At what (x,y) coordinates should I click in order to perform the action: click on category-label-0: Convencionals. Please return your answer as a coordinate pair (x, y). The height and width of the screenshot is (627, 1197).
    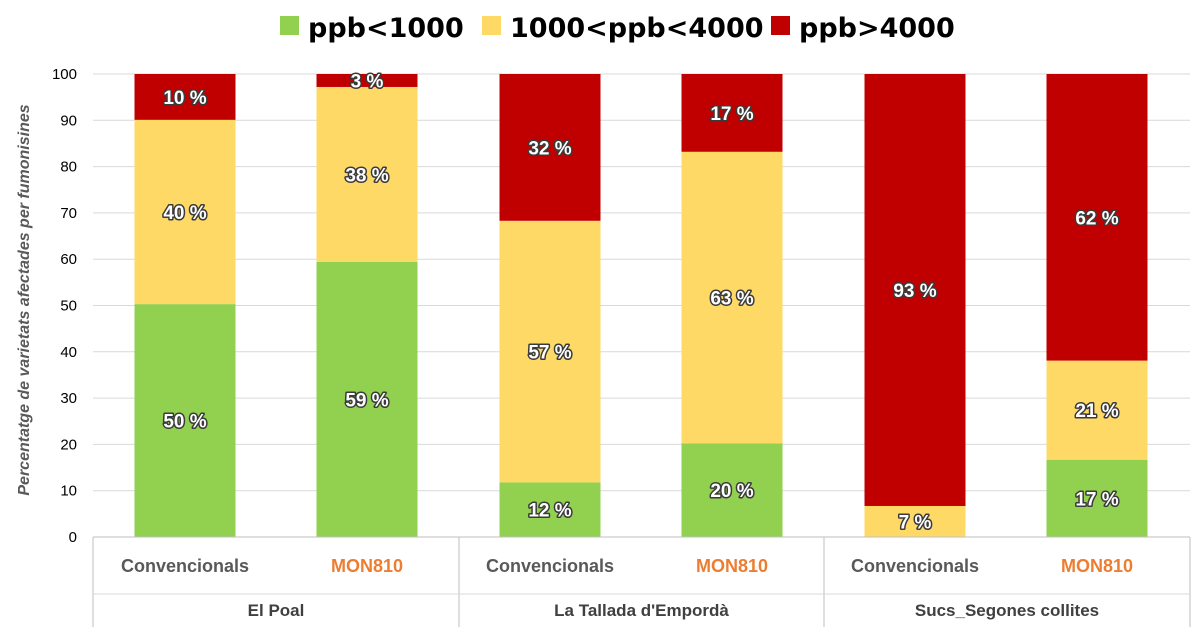
    Looking at the image, I should click on (185, 566).